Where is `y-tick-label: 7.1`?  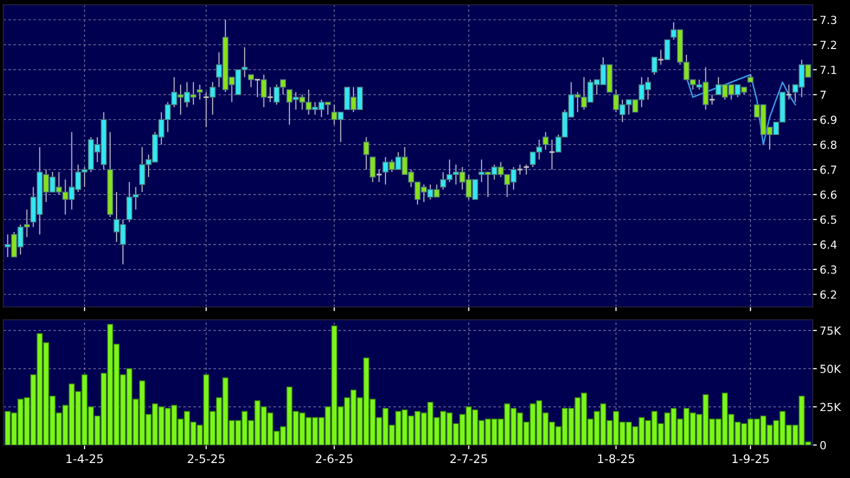
y-tick-label: 7.1 is located at coordinates (828, 70).